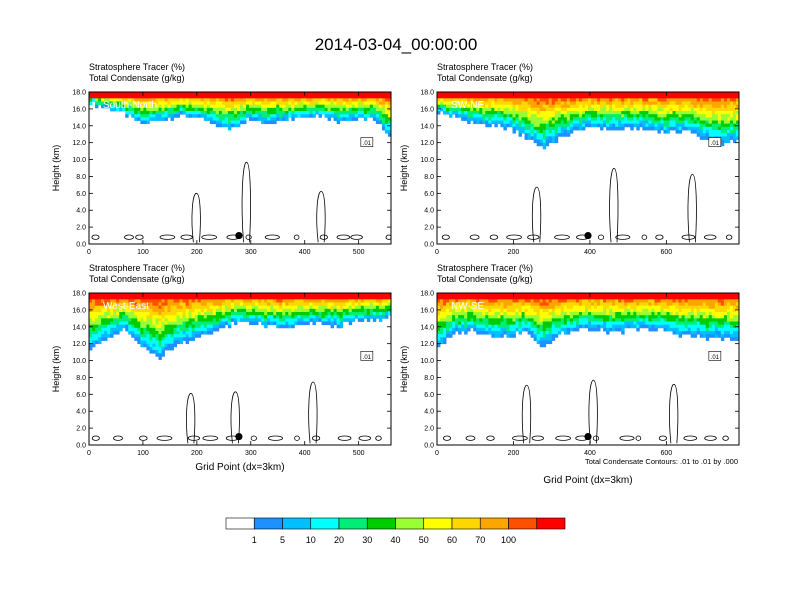 This screenshot has height=612, width=792. What do you see at coordinates (240, 168) in the screenshot?
I see `plot-frame` at bounding box center [240, 168].